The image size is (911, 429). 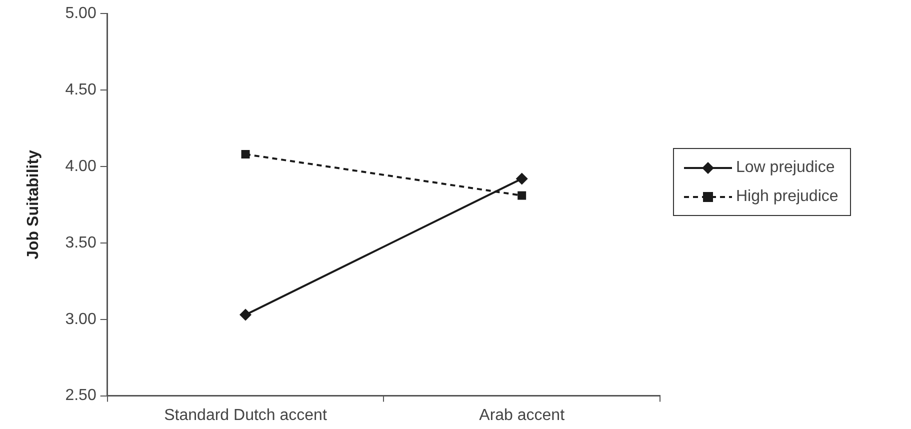 I want to click on y-tick-label: 3.50, so click(x=80, y=243).